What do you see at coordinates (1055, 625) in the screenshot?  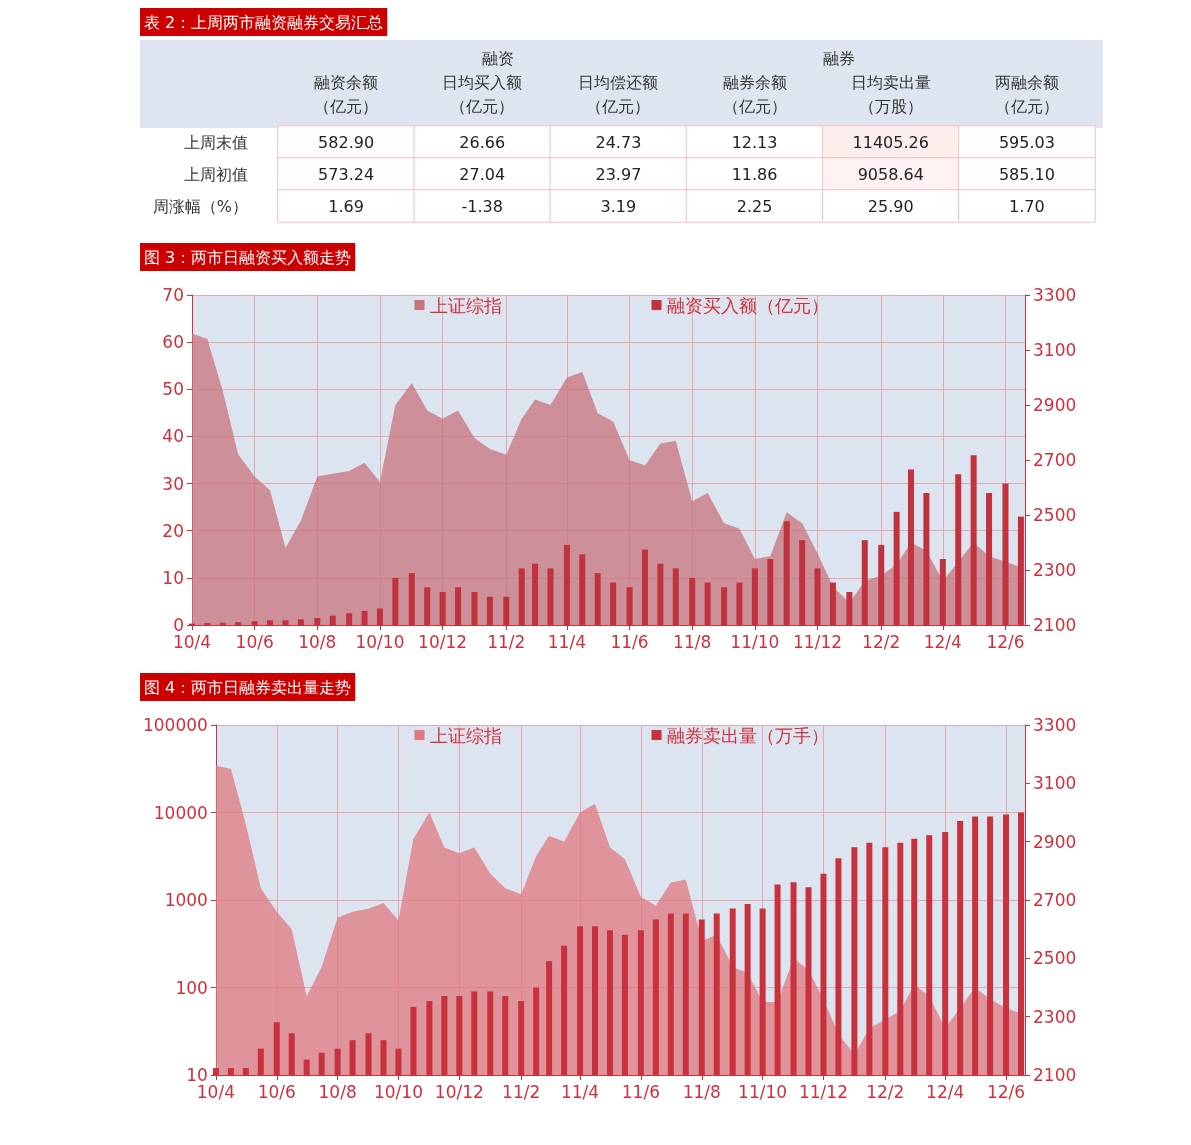 I see `y2-tick-label: 2100` at bounding box center [1055, 625].